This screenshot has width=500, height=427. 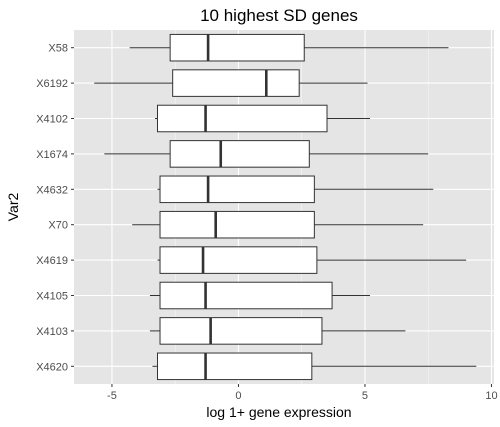 What do you see at coordinates (58, 49) in the screenshot?
I see `y-tick-label: X58` at bounding box center [58, 49].